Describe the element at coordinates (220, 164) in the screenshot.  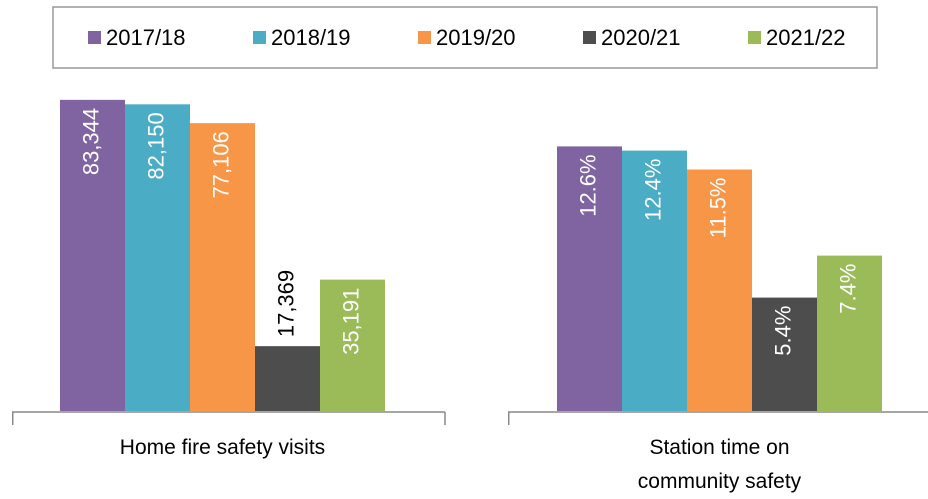
I see `value-label: 77,106` at that location.